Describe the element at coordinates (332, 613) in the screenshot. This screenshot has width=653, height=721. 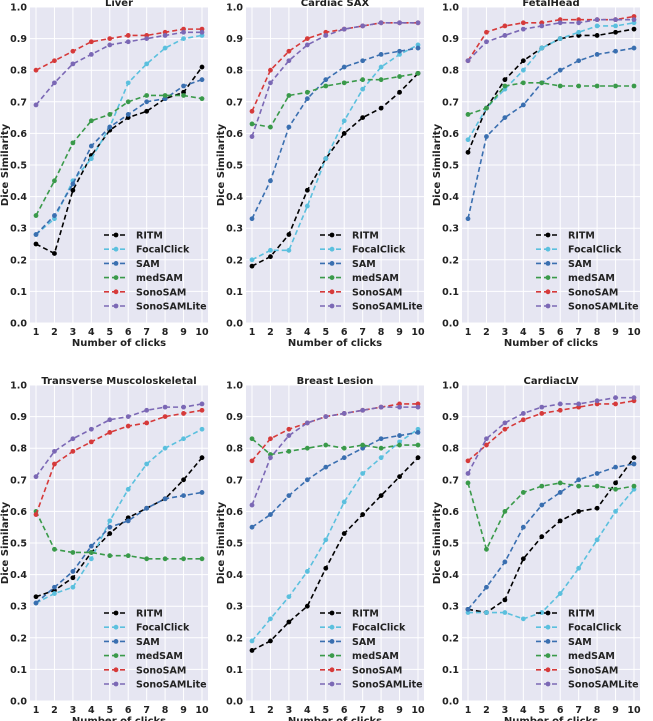
I see `legend-marker-RITM` at that location.